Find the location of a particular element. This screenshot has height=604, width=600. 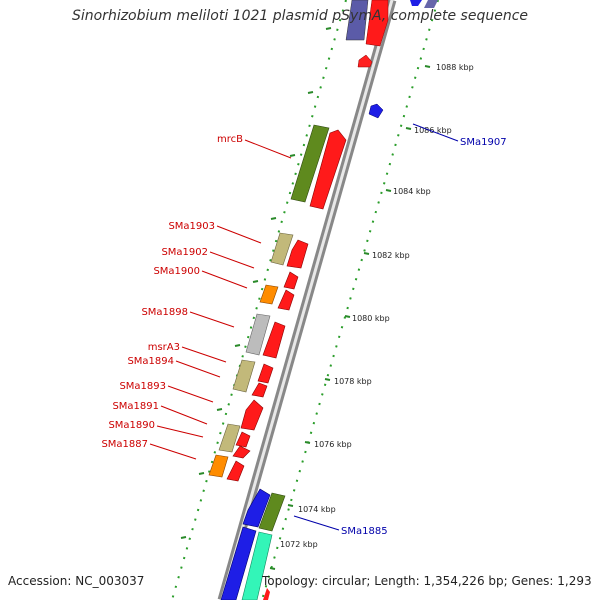

gene-label-SMa1887: SMa1887 is located at coordinates (124, 444).